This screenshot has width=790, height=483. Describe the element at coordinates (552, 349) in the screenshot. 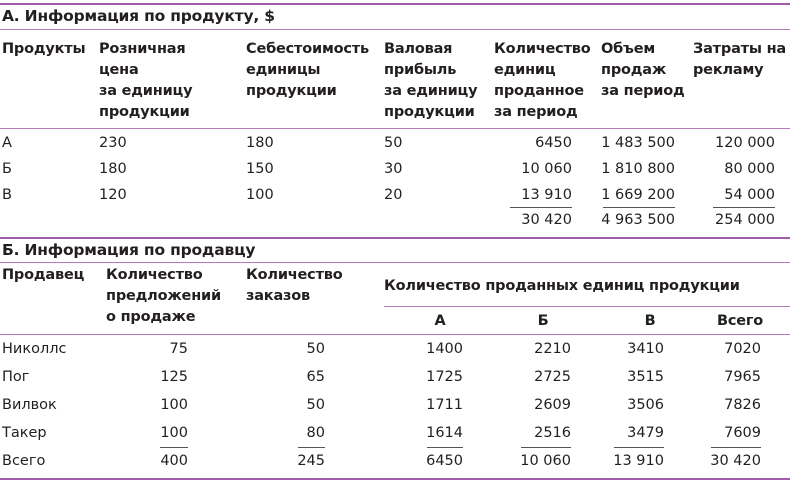

I see `units-b: 2210` at that location.